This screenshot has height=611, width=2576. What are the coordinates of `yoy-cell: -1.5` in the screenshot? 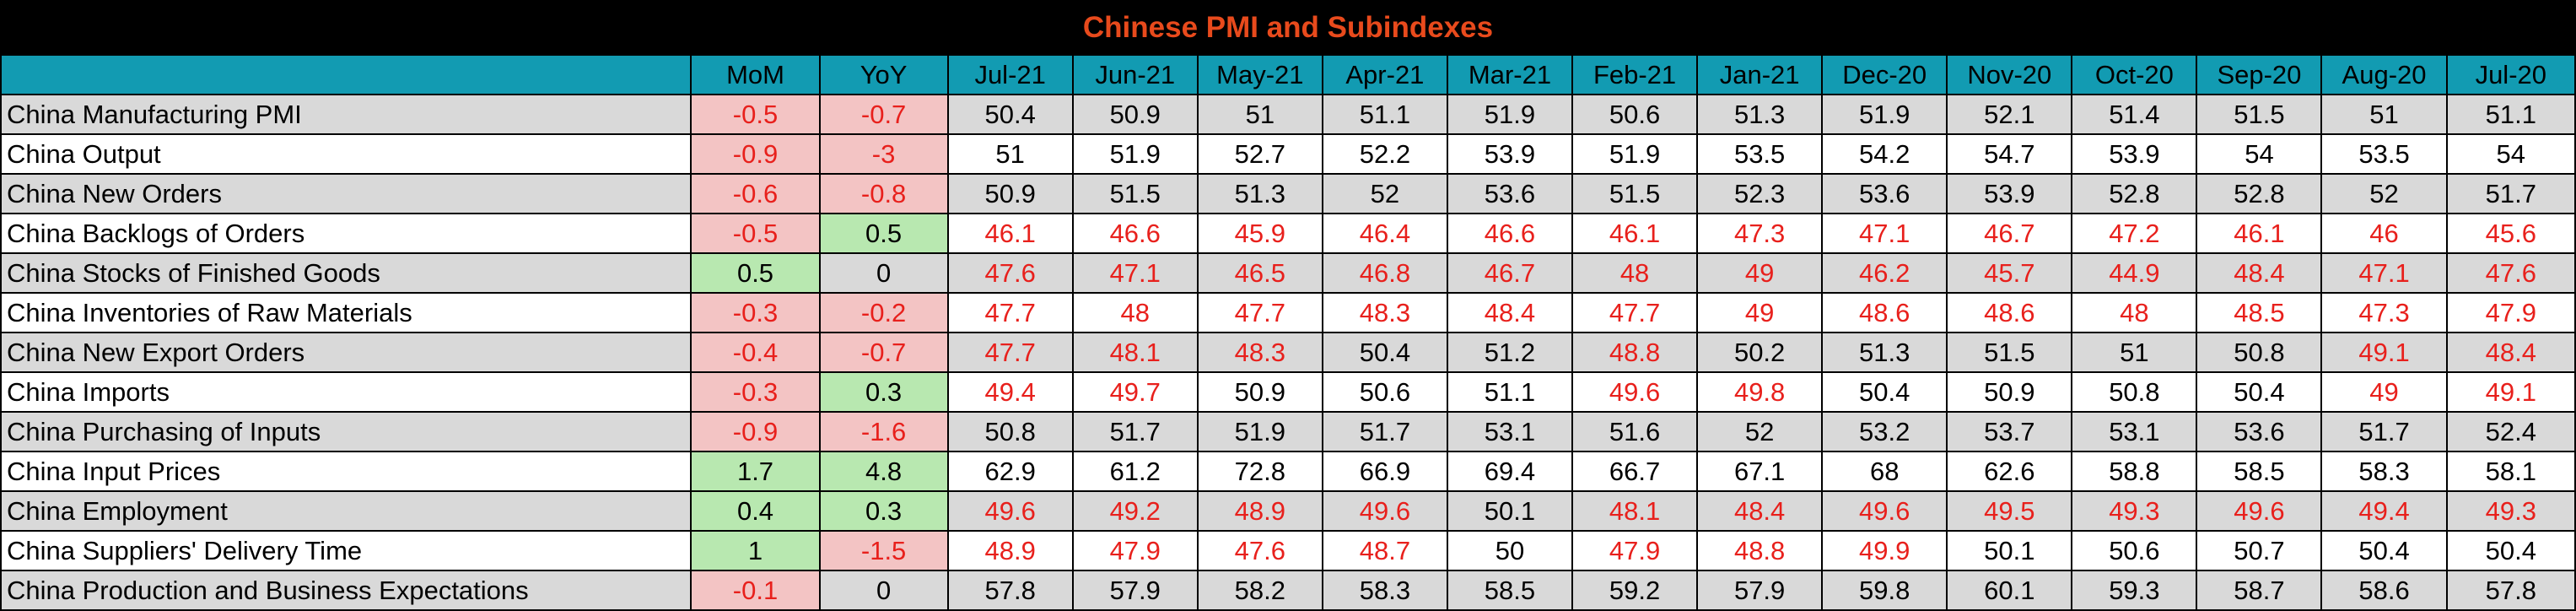 It's located at (883, 551).